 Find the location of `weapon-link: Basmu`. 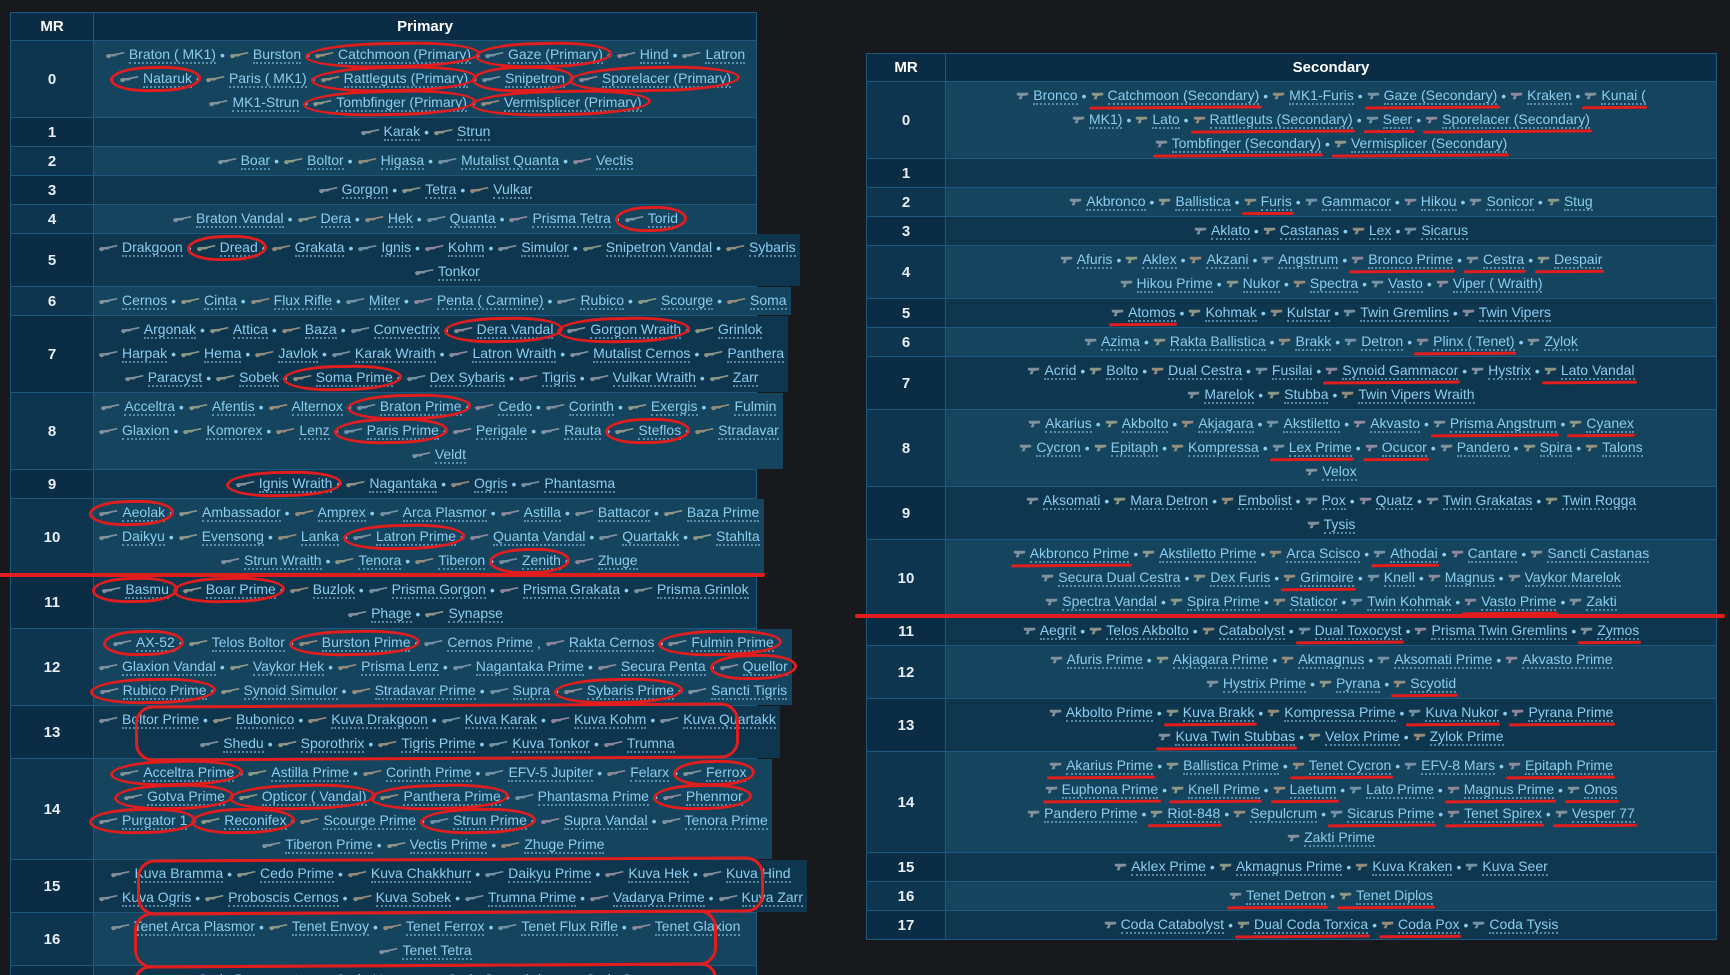

weapon-link: Basmu is located at coordinates (135, 590).